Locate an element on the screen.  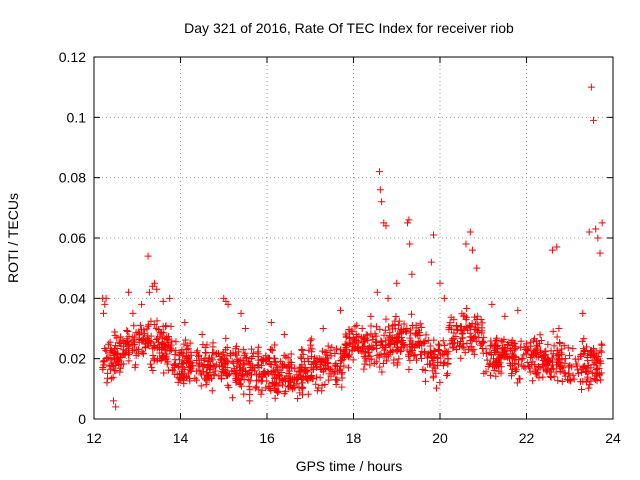
y-tick-label: 0.08 is located at coordinates (72, 178).